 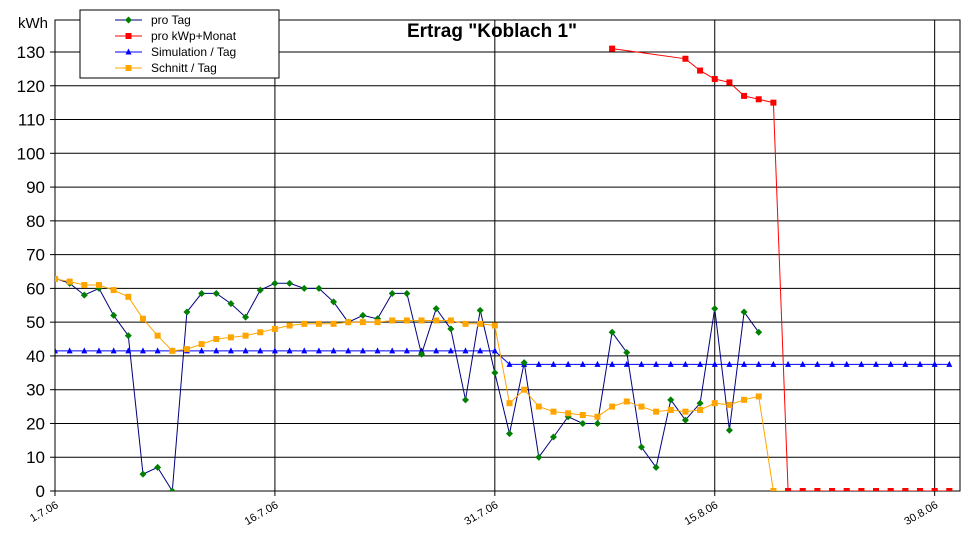 I want to click on y-tick-label: 70, so click(x=35, y=255).